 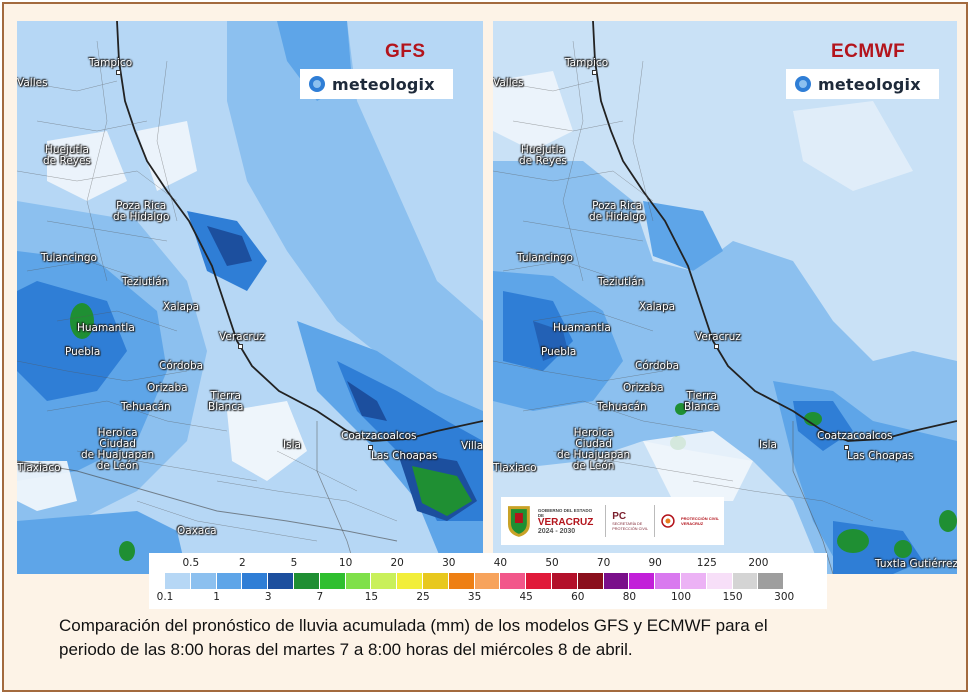 I want to click on pc-subtitle: SECRETARÍA DE PROTECCIÓN CIVIL, so click(x=630, y=526).